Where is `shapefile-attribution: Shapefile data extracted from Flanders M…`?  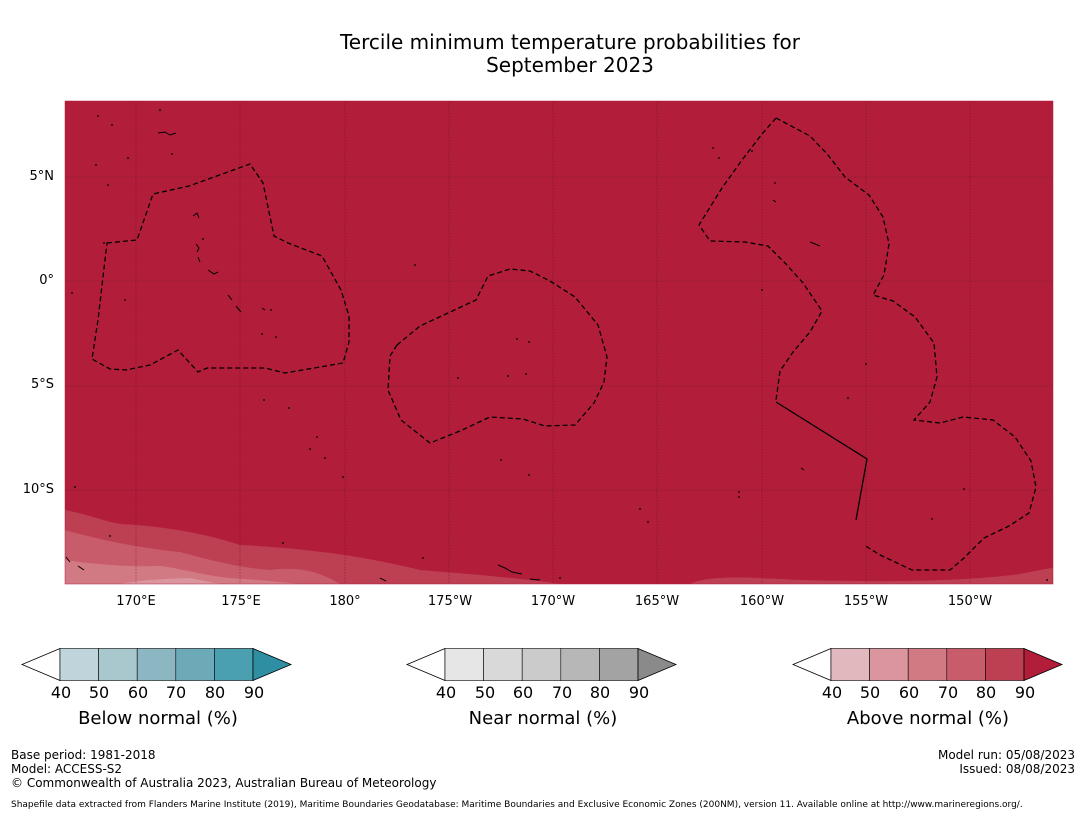
shapefile-attribution: Shapefile data extracted from Flanders M… is located at coordinates (517, 805).